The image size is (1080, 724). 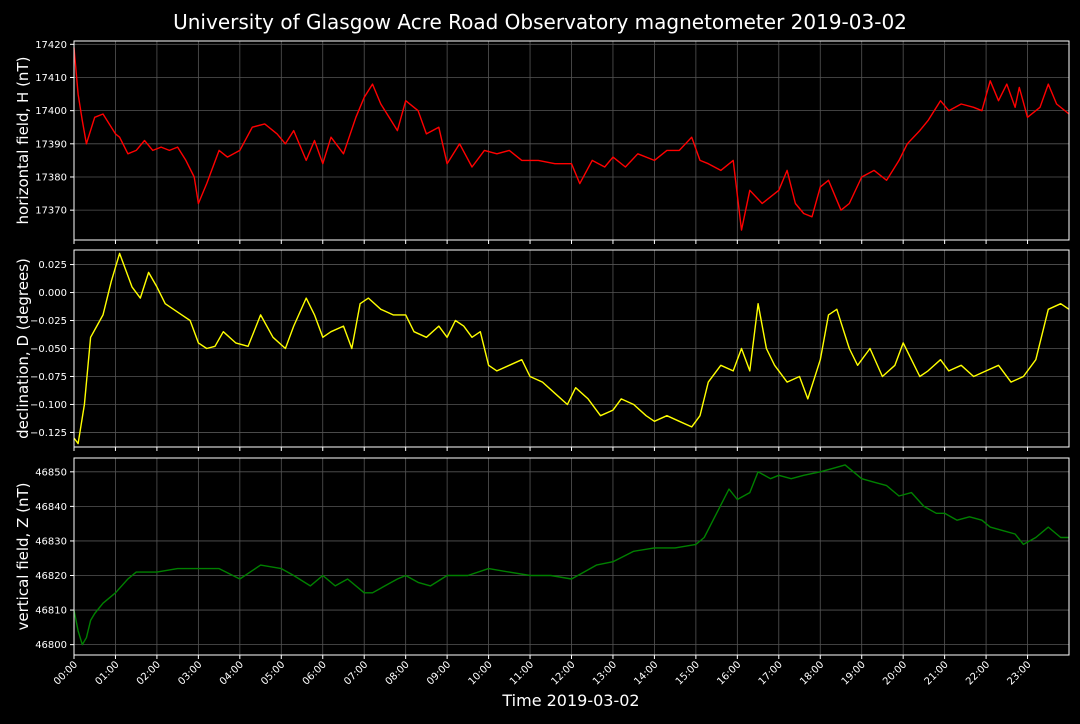 What do you see at coordinates (48, 321) in the screenshot?
I see `y-tick-label: −0.025` at bounding box center [48, 321].